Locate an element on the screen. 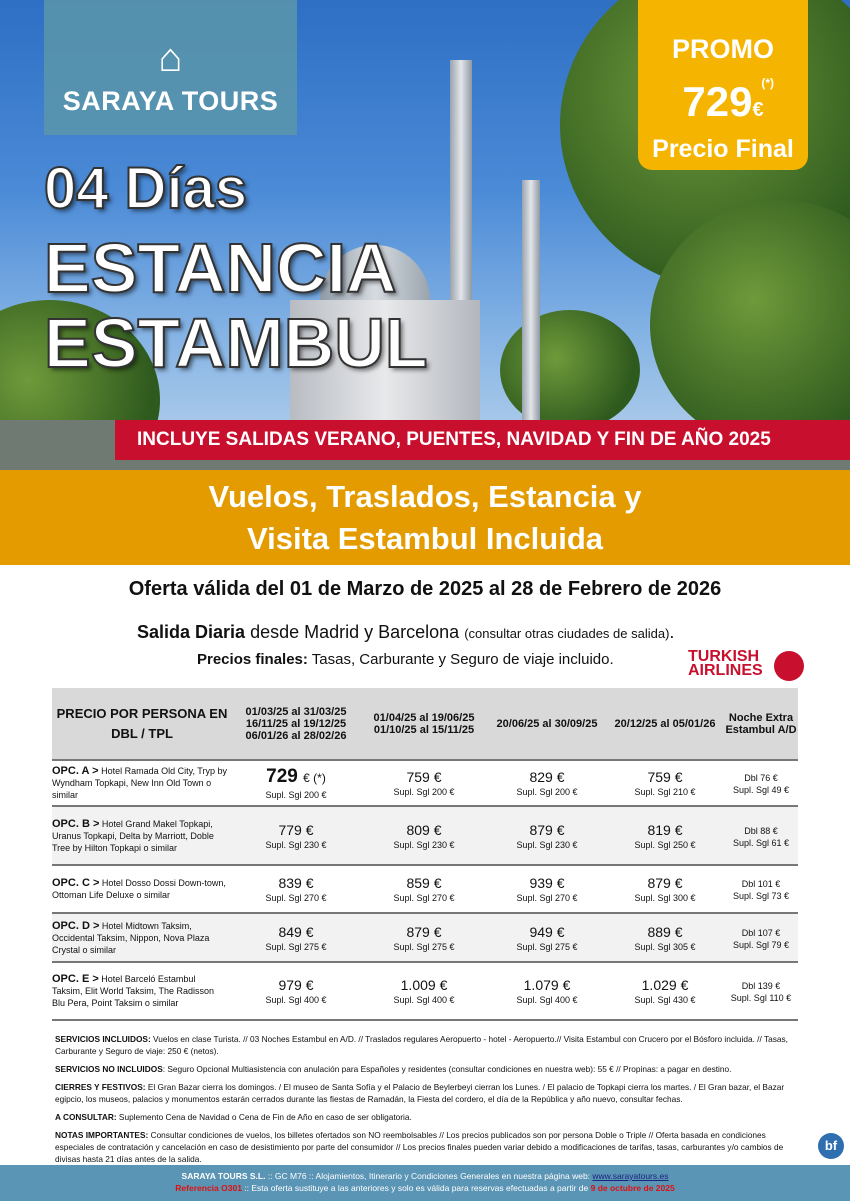 The height and width of the screenshot is (1201, 850). price-cell: 729 € (*) Supl. Sgl 200 € is located at coordinates (296, 783).